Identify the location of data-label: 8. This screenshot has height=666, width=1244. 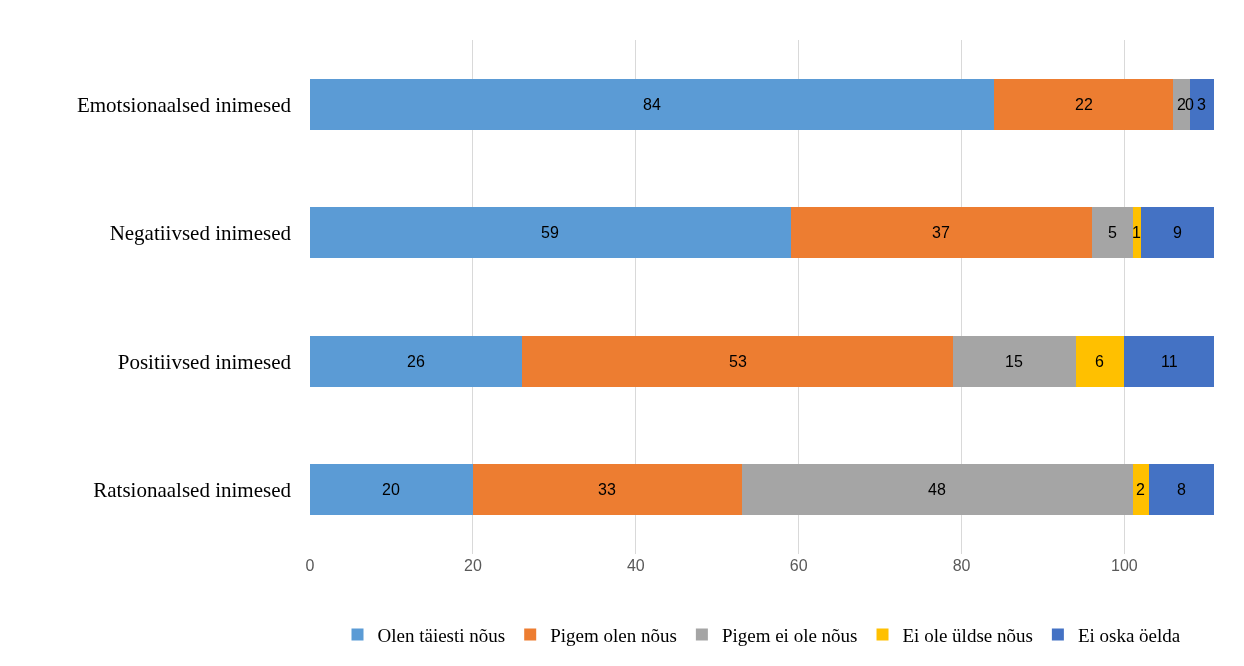
(1181, 489).